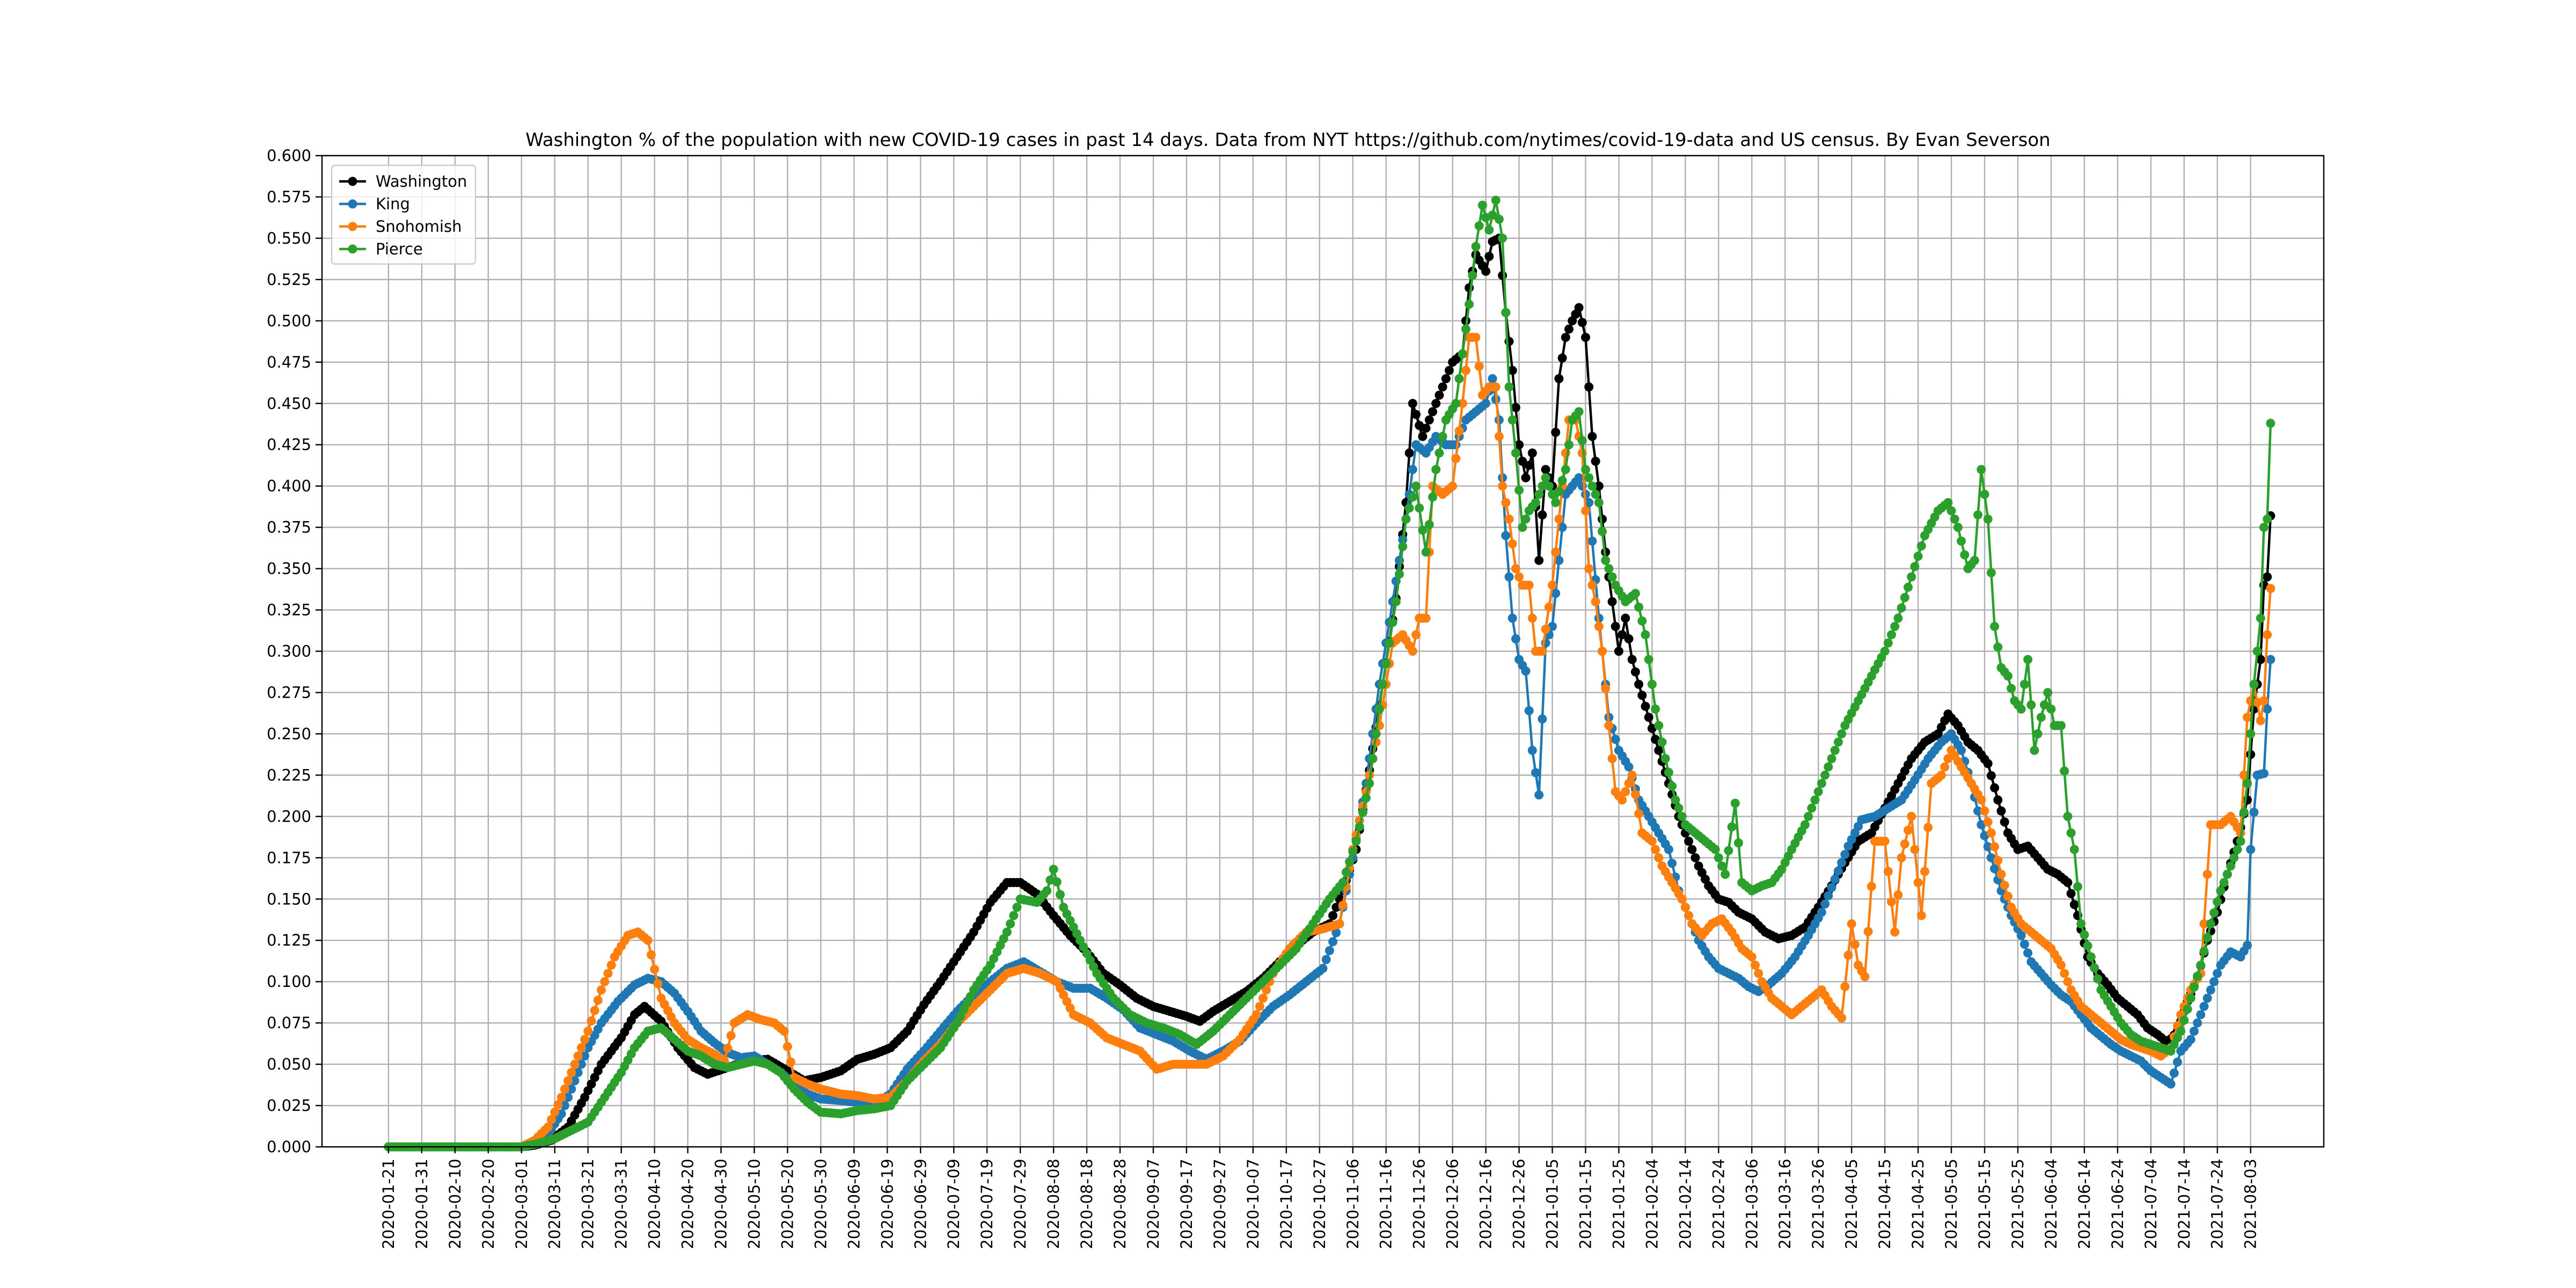 This screenshot has width=2576, height=1288. Describe the element at coordinates (1120, 1204) in the screenshot. I see `x-tick-label: 2020-08-28` at that location.